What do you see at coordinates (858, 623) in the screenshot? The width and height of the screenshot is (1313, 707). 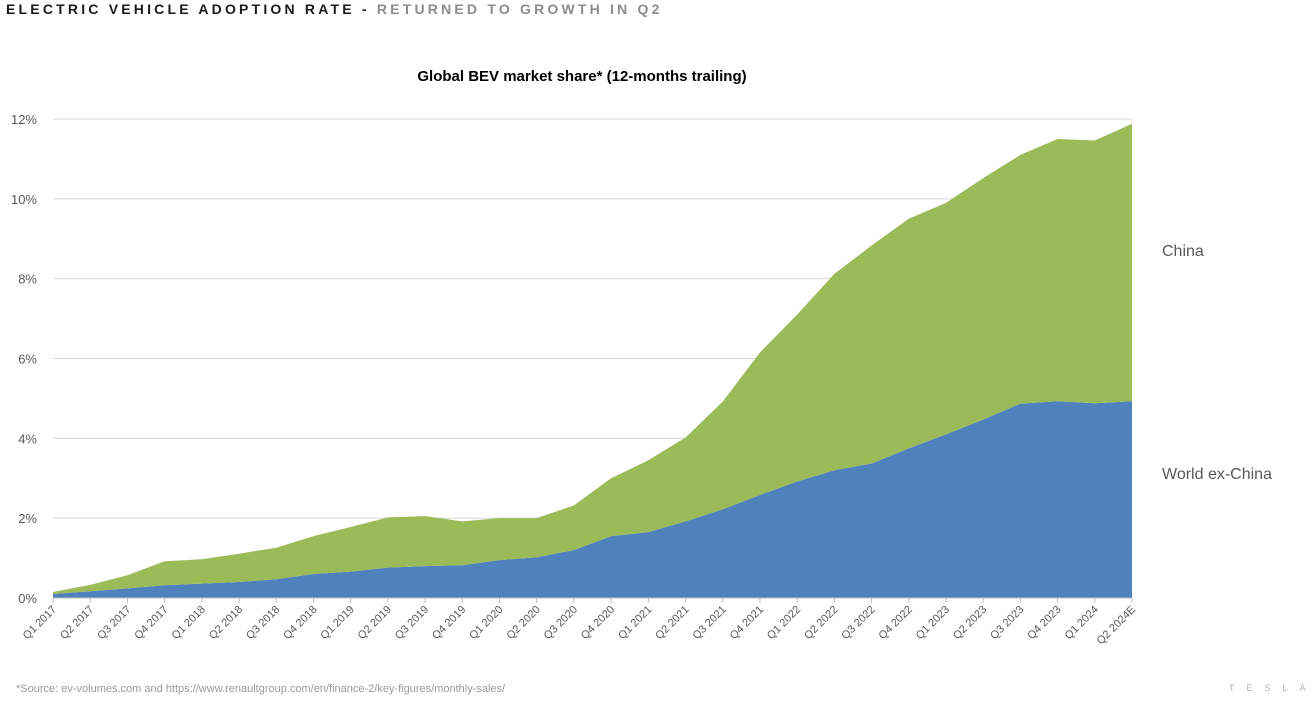 I see `x-tick-label: Q3 2022` at bounding box center [858, 623].